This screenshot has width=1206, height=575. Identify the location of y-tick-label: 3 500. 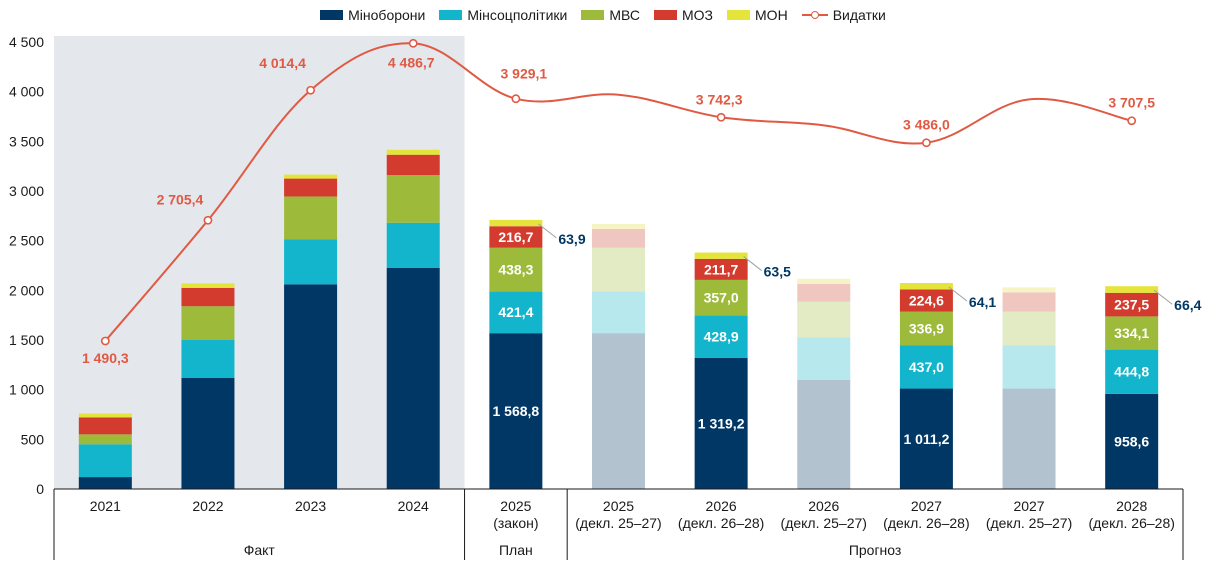
(26, 141).